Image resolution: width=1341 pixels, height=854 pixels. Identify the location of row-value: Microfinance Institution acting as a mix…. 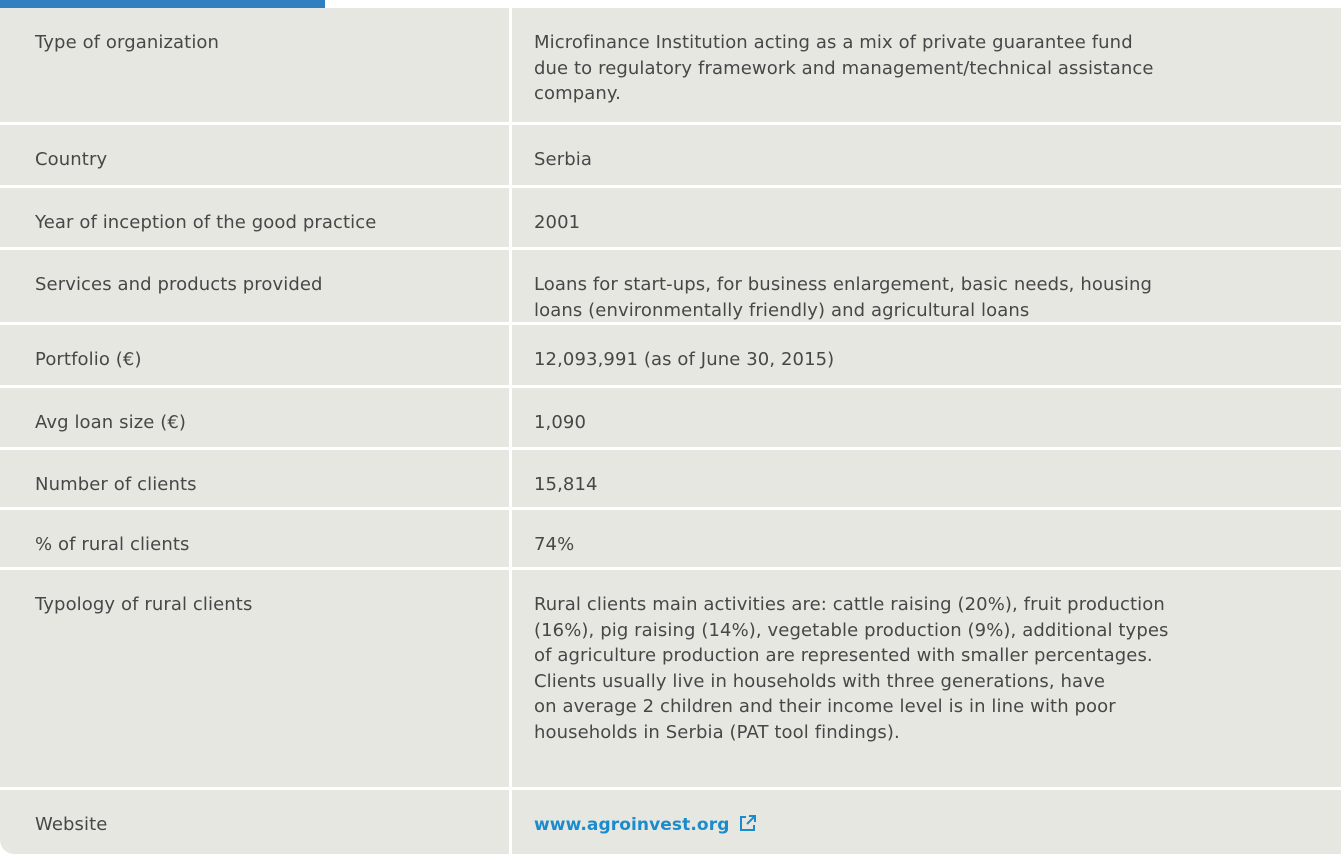
(926, 65).